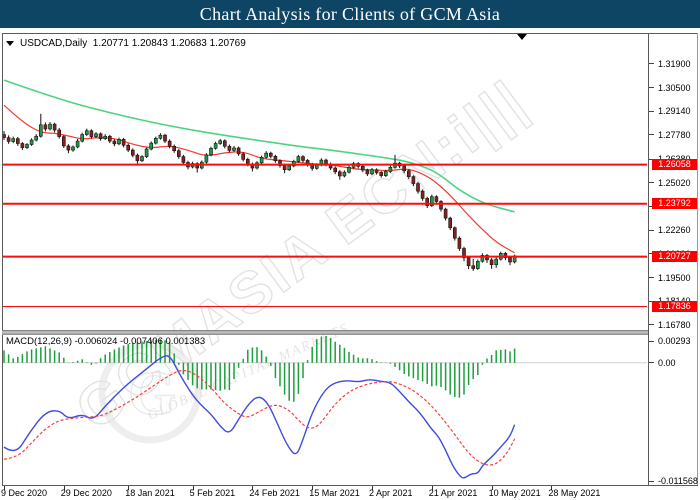  What do you see at coordinates (674, 182) in the screenshot?
I see `price-tick-label: 1.25020` at bounding box center [674, 182].